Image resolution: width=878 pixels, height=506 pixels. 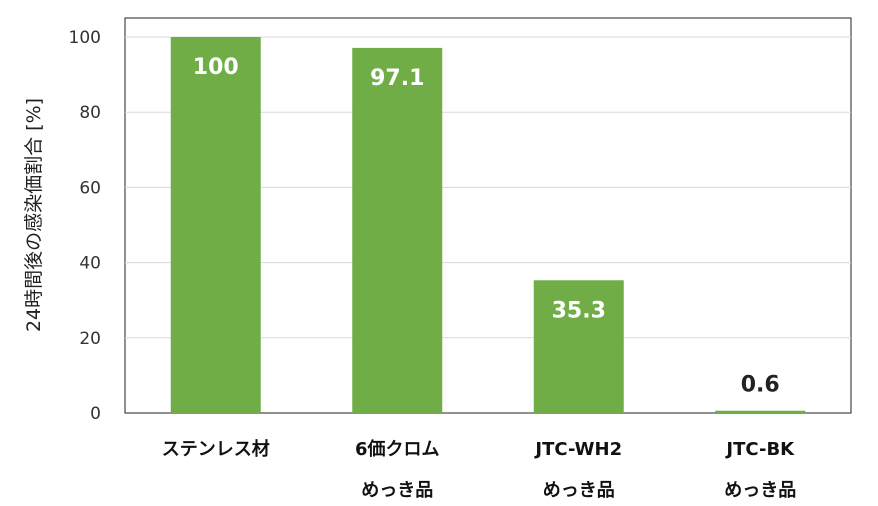 I want to click on category-label: 6価クロム, so click(x=397, y=449).